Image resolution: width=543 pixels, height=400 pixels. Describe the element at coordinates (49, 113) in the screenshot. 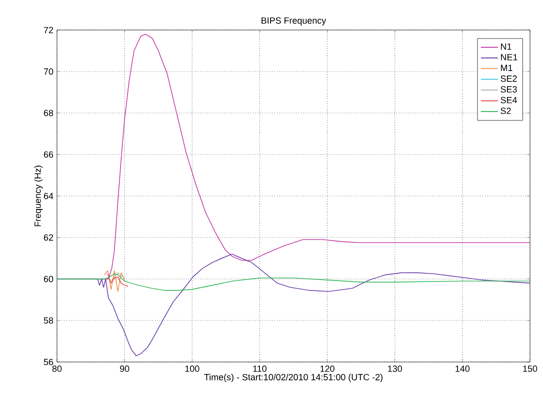

I see `y-tick-label: 68` at that location.